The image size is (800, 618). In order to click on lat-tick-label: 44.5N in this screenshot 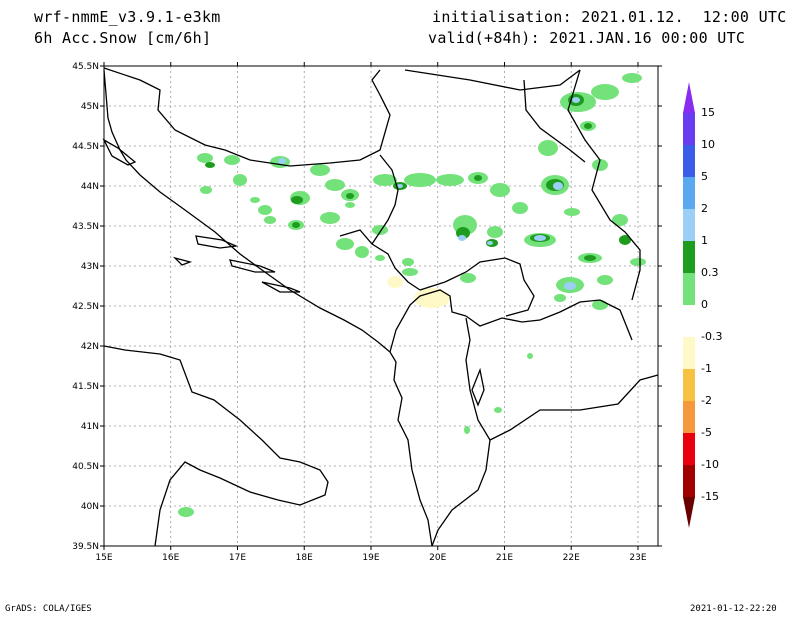, I will do `click(85, 147)`.